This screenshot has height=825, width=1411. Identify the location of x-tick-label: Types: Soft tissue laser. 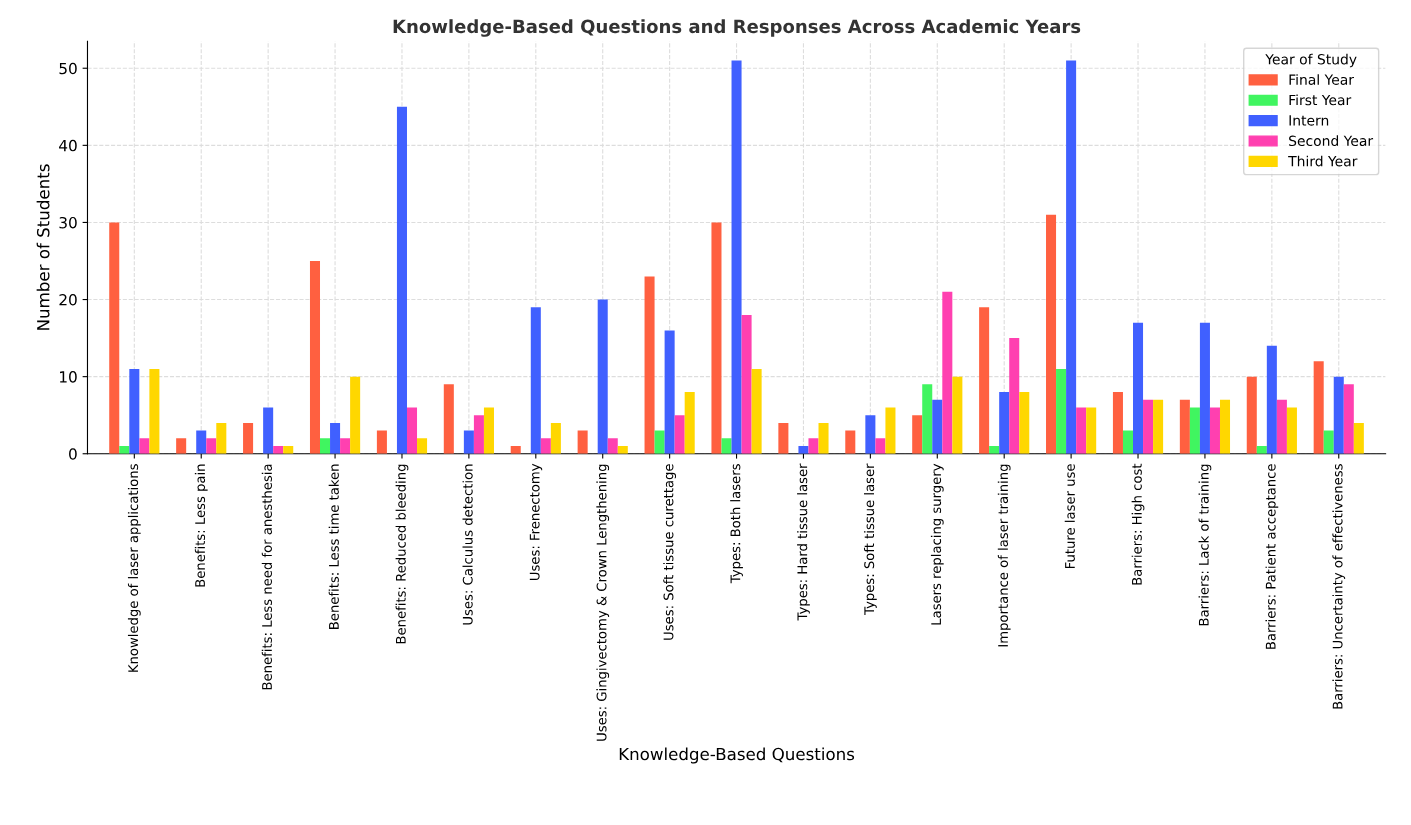
(870, 539).